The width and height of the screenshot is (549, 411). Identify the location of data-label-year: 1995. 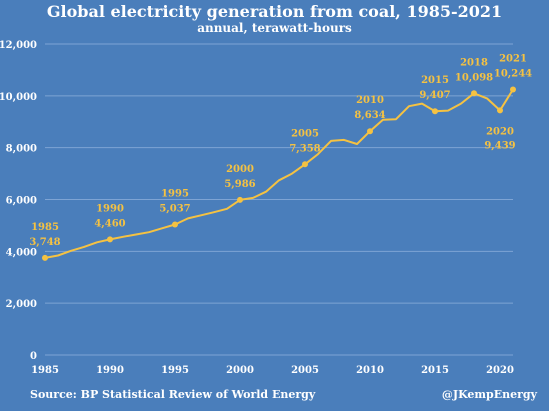
(175, 193).